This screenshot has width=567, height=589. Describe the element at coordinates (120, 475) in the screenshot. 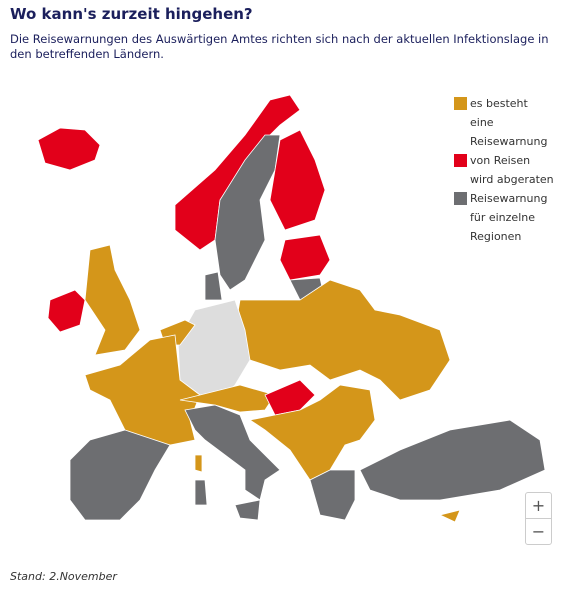

I see `iberia` at that location.